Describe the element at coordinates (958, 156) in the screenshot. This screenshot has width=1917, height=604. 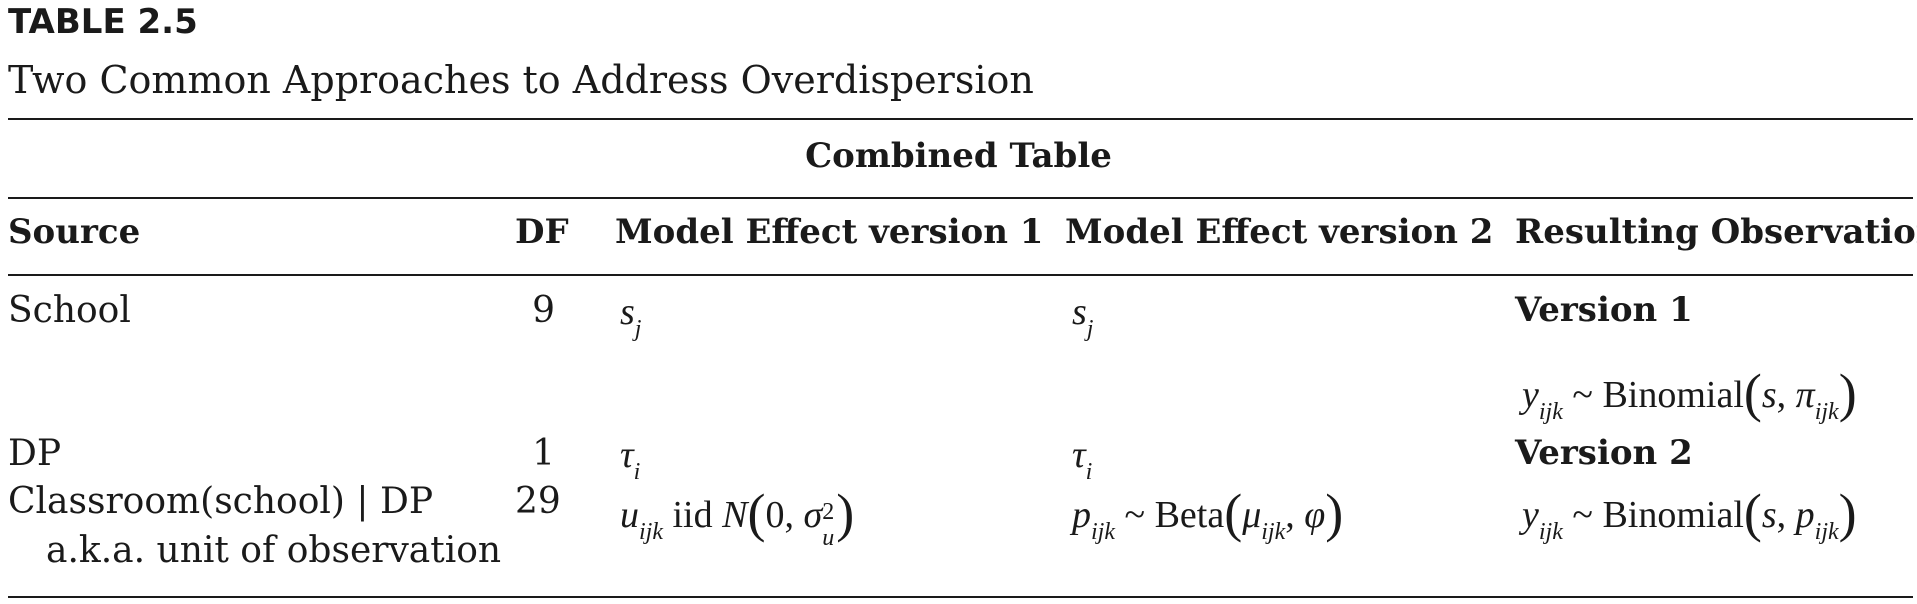
I see `spanner-heading: Combined Table` at that location.